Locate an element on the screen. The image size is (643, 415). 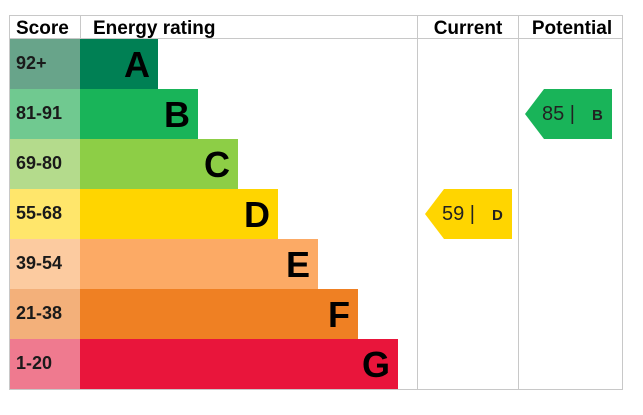
band-letter-e: E is located at coordinates (298, 264).